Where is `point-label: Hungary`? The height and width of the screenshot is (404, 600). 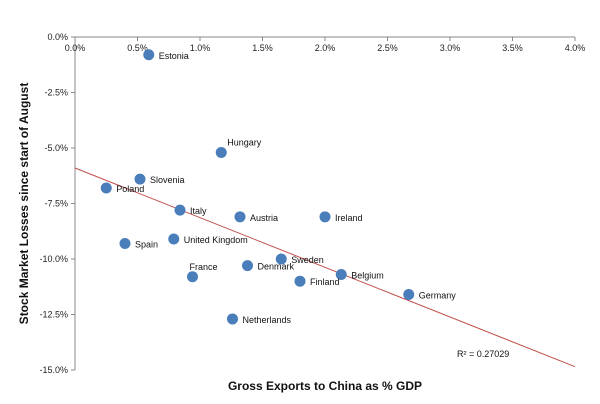 point-label: Hungary is located at coordinates (244, 142).